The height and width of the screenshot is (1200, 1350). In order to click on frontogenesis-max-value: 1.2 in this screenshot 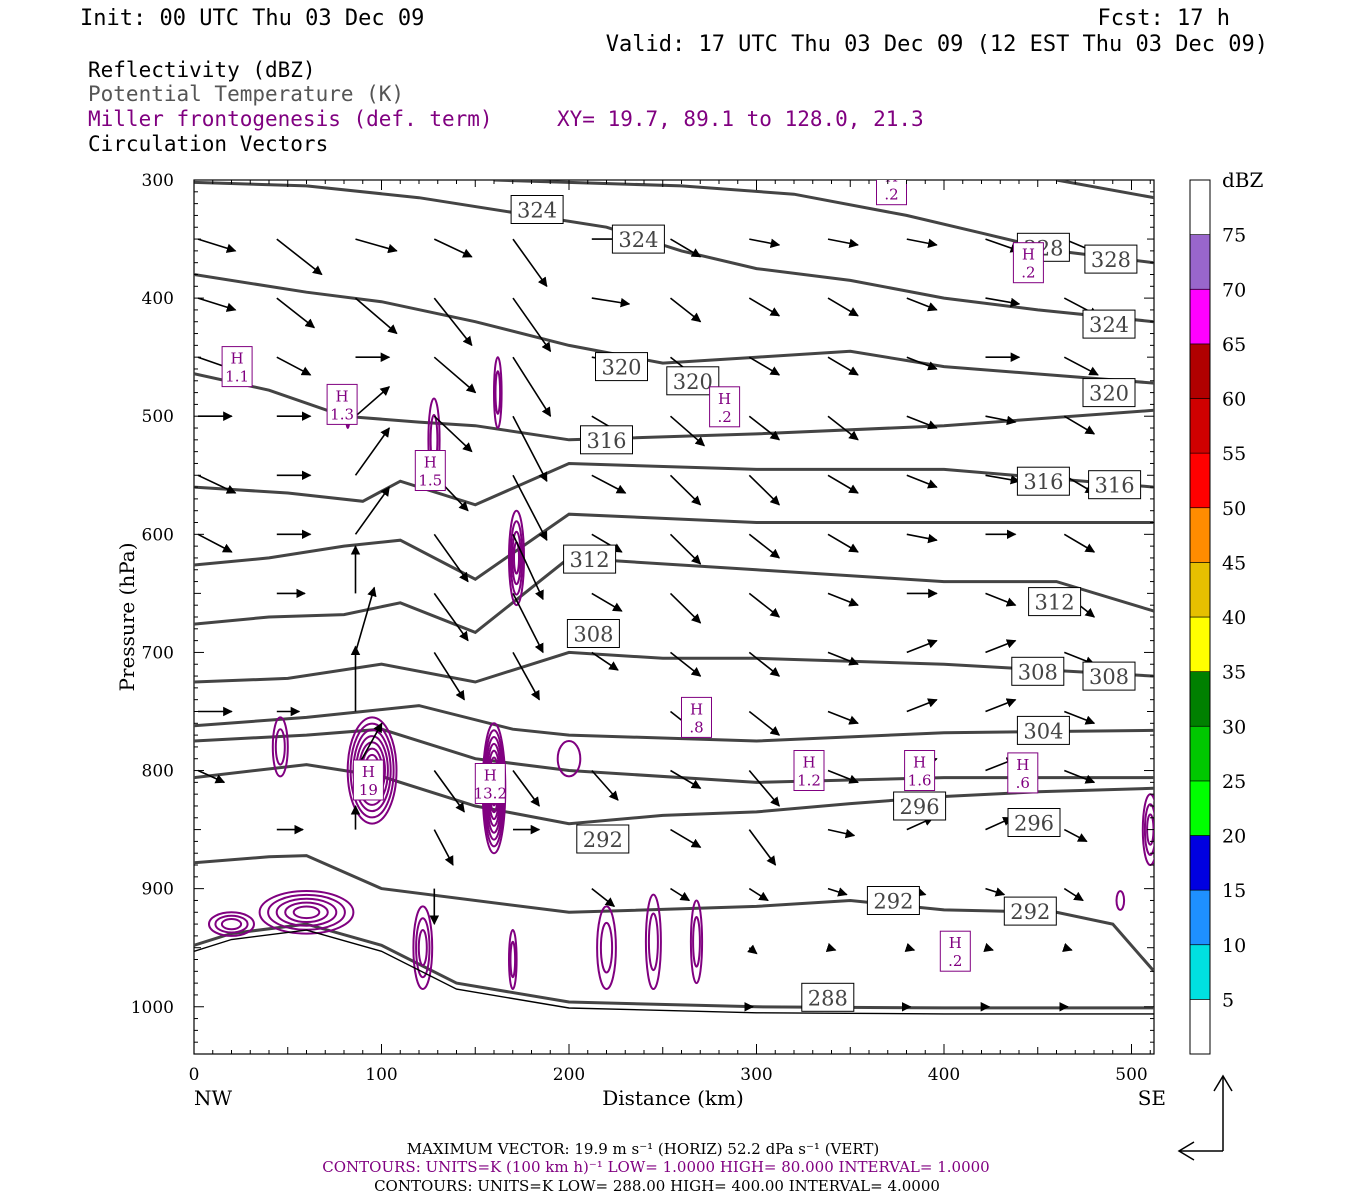, I will do `click(809, 781)`.